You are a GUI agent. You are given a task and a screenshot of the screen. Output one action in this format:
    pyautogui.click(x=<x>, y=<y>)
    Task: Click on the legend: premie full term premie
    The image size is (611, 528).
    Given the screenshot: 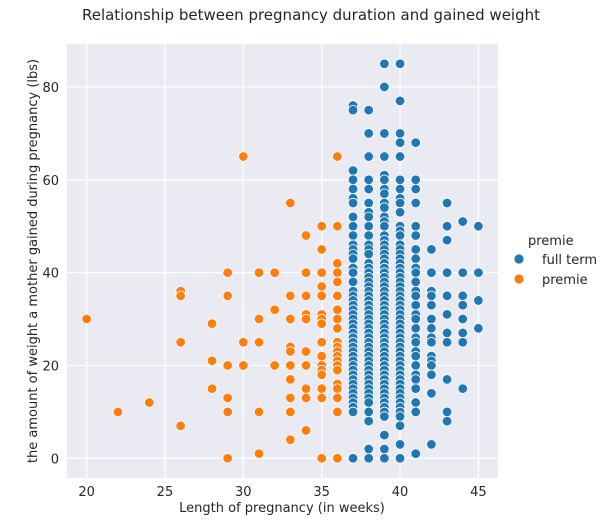 What is the action you would take?
    pyautogui.click(x=555, y=261)
    